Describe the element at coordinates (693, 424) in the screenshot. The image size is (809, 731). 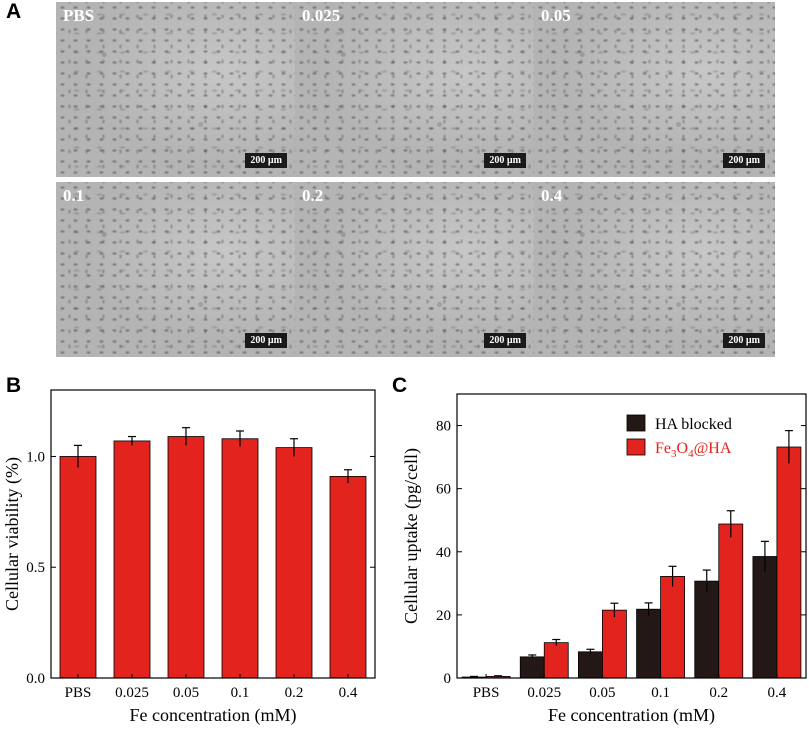
I see `legend-label-ha-blocked: HA blocked` at that location.